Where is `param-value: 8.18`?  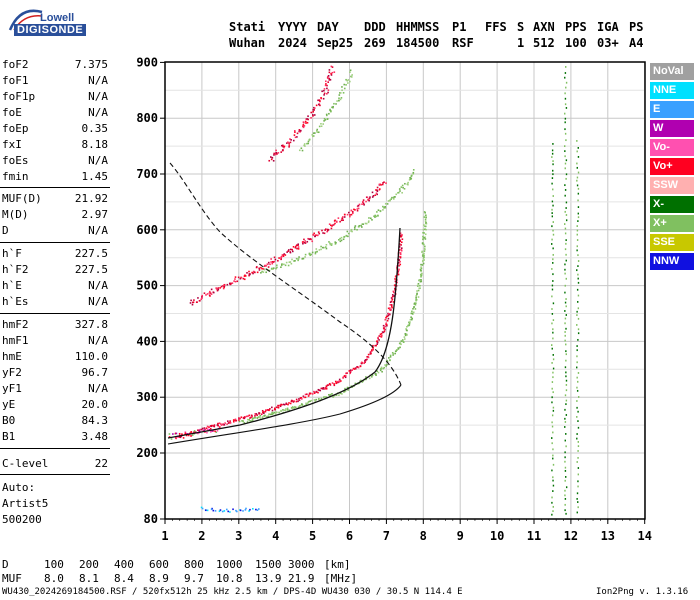 param-value: 8.18 is located at coordinates (95, 144).